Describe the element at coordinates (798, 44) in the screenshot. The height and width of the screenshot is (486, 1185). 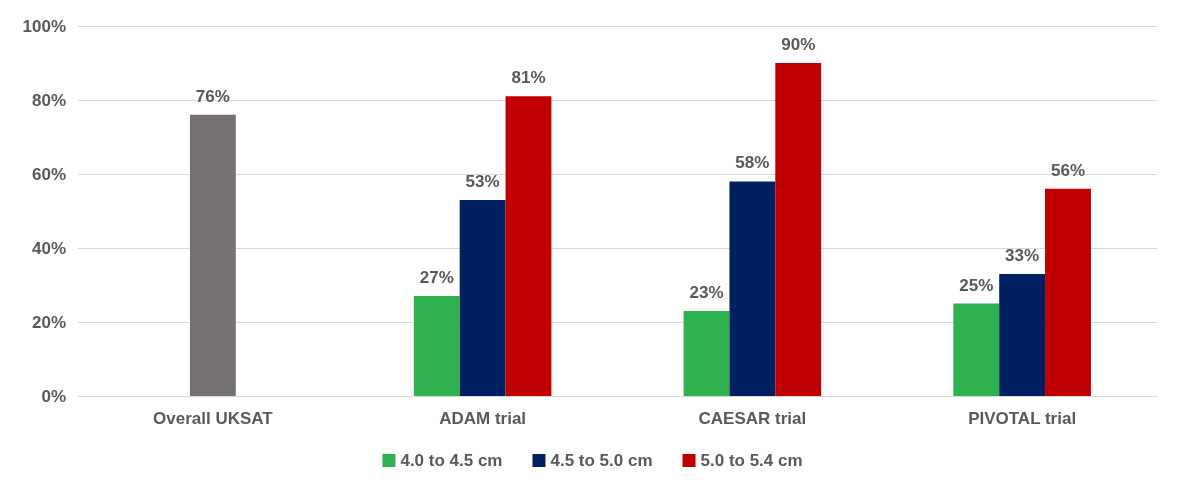
I see `data-label: 90%` at that location.